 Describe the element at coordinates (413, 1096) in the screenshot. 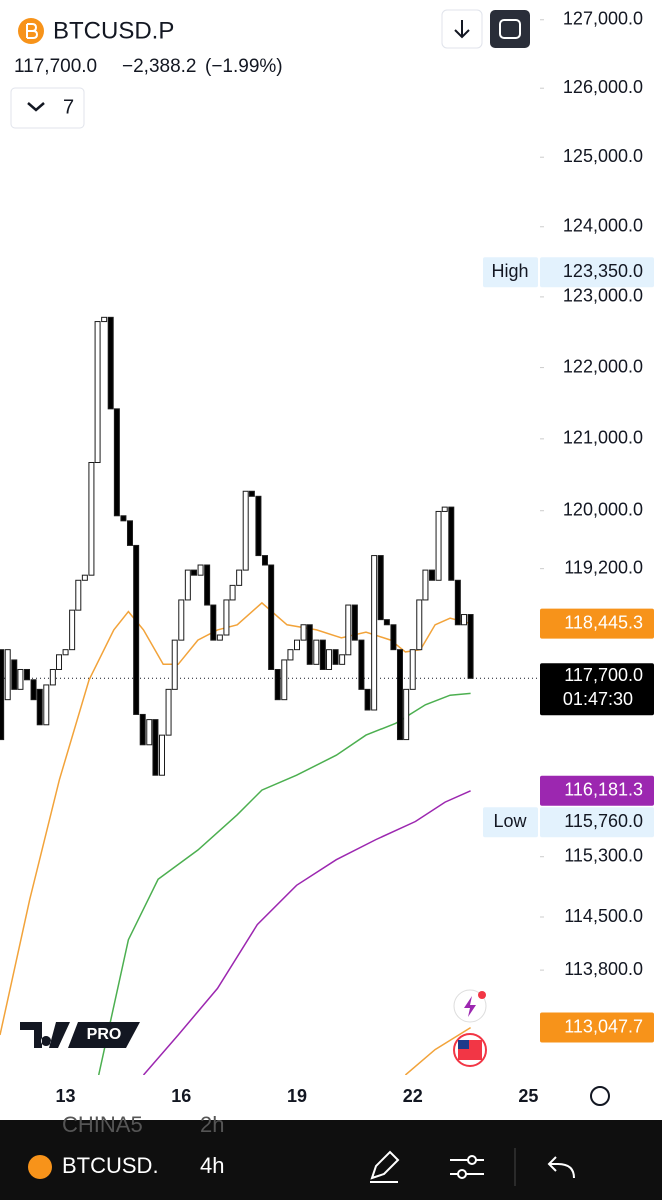

I see `x-tick-label: 22` at that location.